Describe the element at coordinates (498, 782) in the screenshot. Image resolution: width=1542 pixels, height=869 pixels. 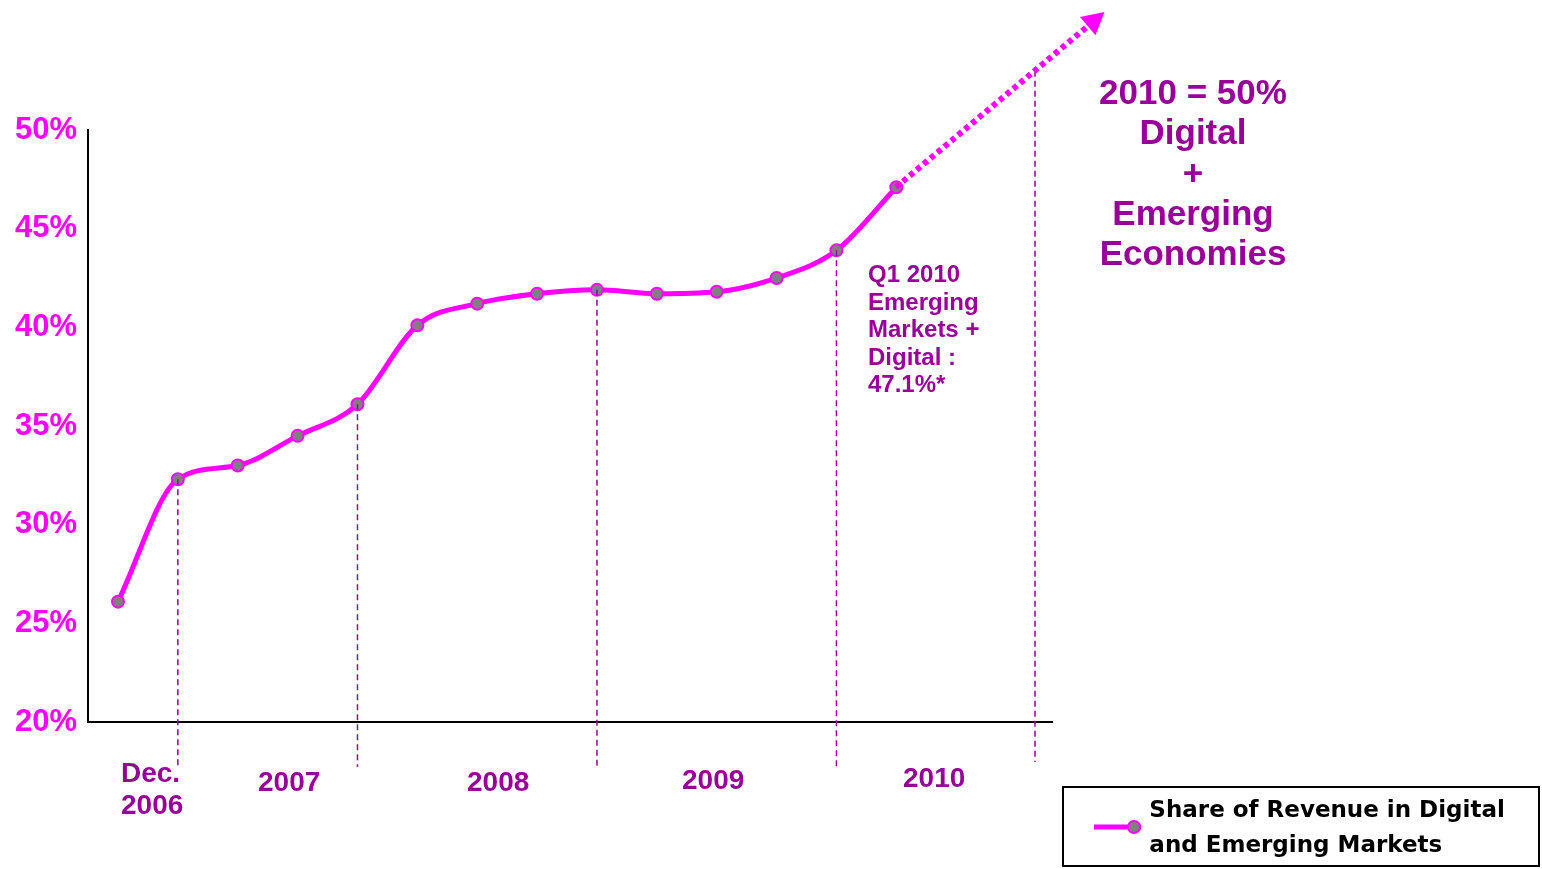
I see `text: 2008` at that location.